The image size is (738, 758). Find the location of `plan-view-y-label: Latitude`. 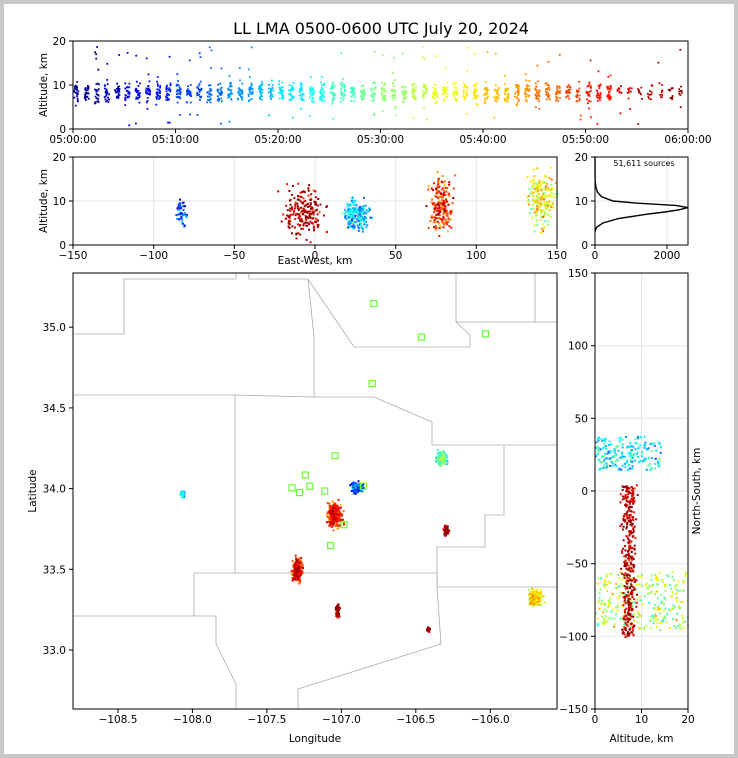

plan-view-y-label: Latitude is located at coordinates (33, 490).